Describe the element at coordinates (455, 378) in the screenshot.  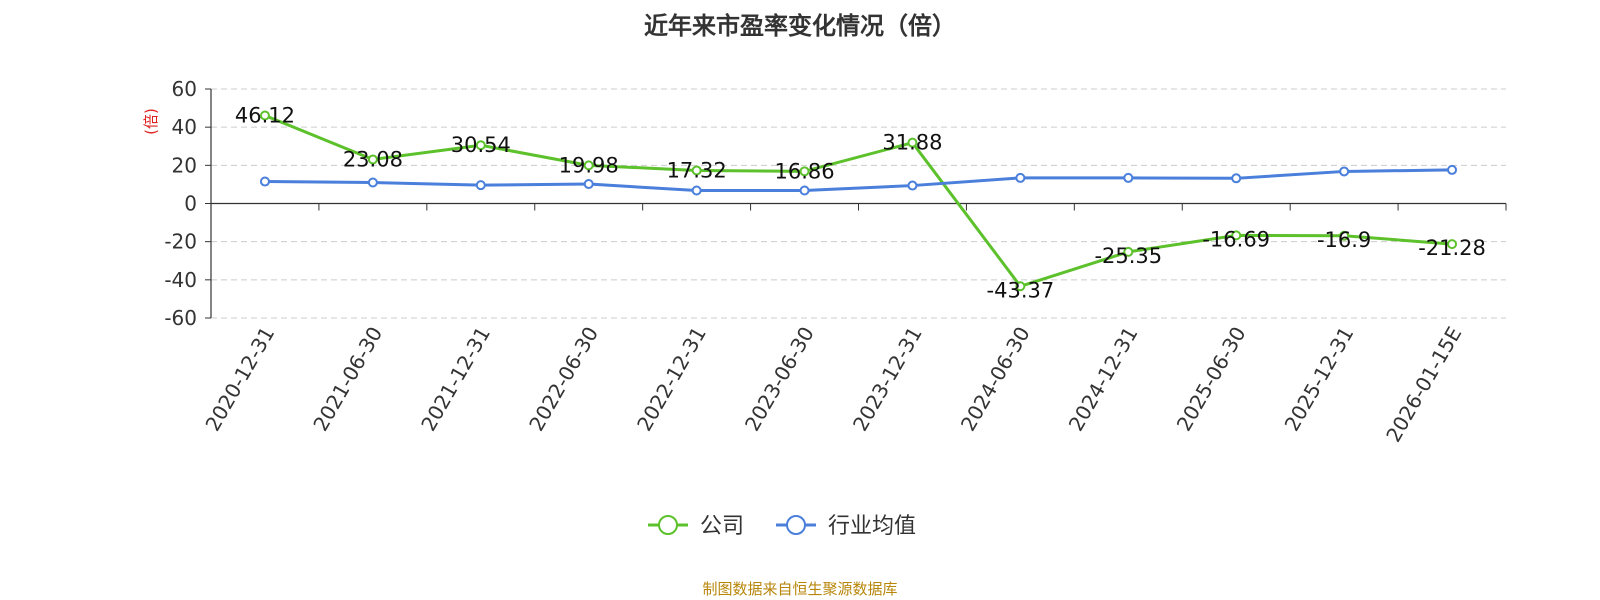
I see `x-tick-label: 2021-12-31` at that location.